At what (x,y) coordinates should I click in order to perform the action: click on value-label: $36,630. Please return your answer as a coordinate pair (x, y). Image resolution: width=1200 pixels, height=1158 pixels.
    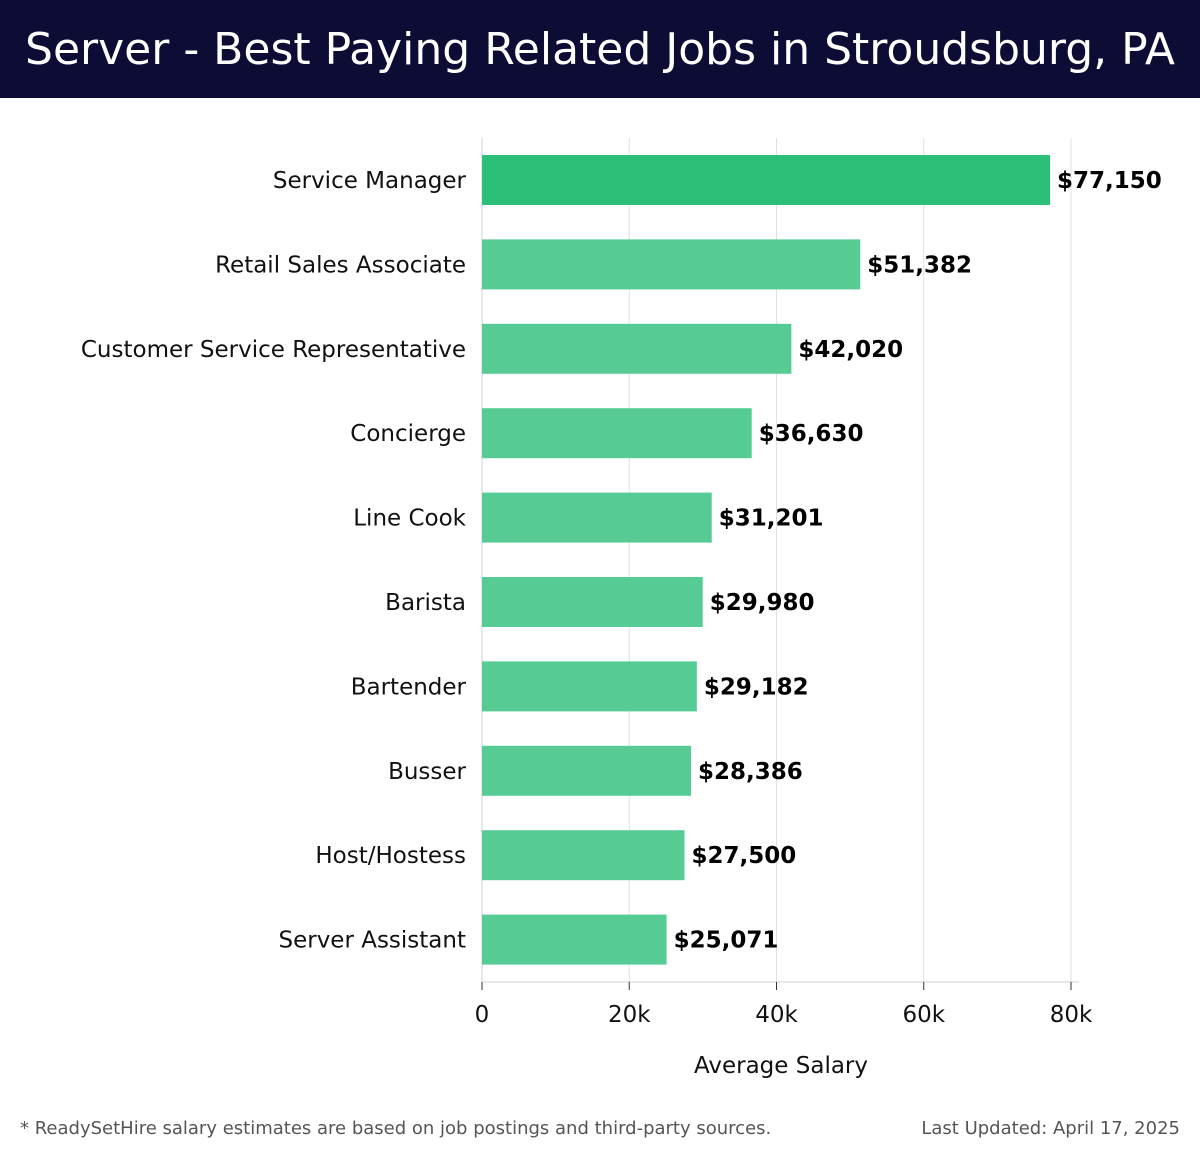
    Looking at the image, I should click on (811, 434).